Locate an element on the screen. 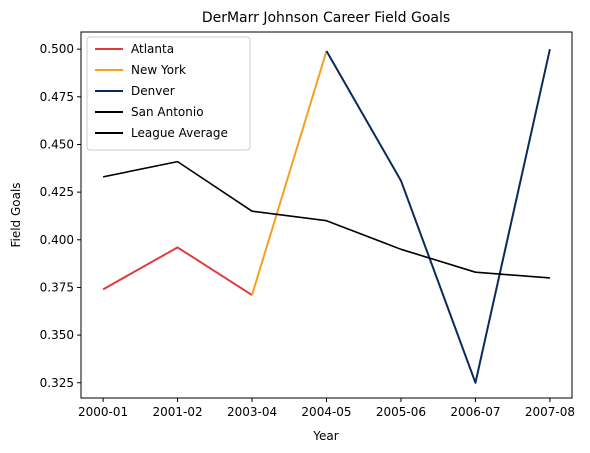 This screenshot has height=453, width=590. x-tick-label-6: 2007-08 is located at coordinates (550, 412).